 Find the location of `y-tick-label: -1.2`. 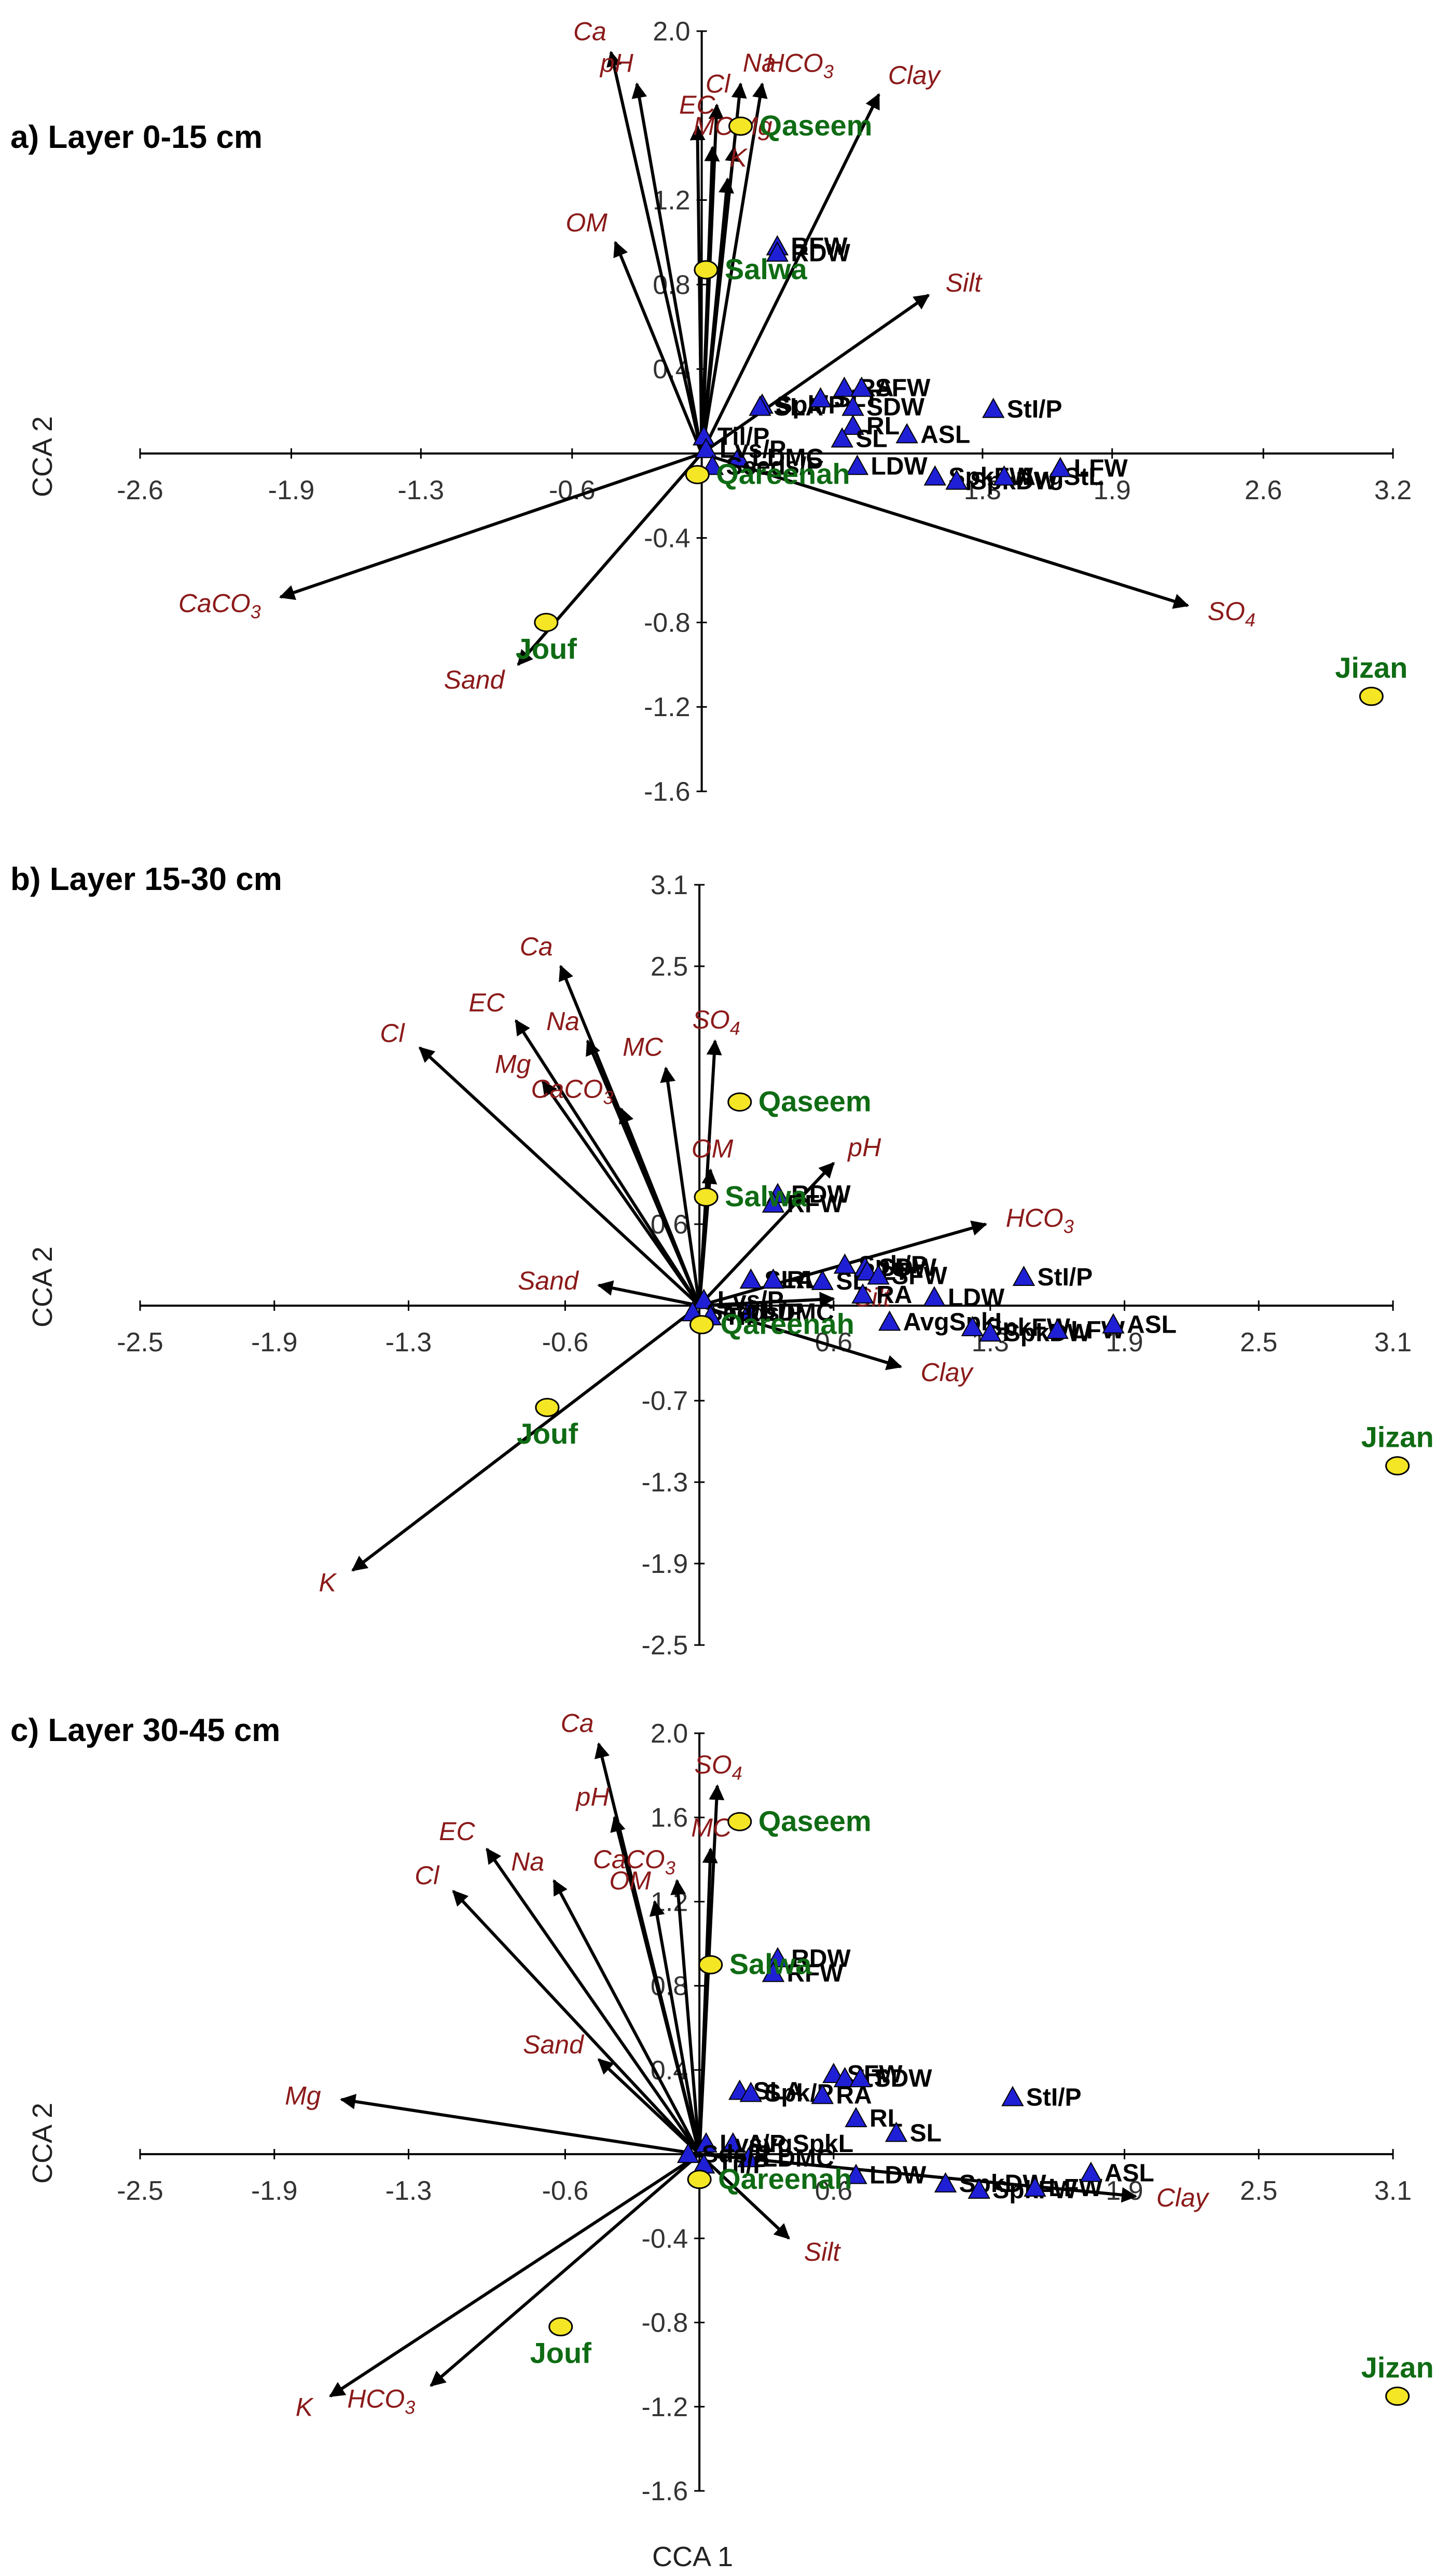

y-tick-label: -1.2 is located at coordinates (665, 2407).